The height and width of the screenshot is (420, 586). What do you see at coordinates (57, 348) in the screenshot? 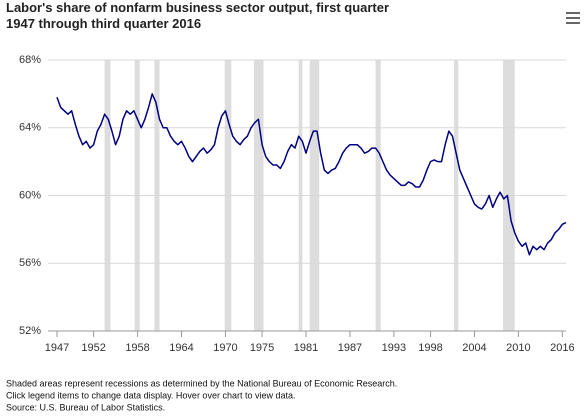
I see `x-tick-label: 1947` at bounding box center [57, 348].